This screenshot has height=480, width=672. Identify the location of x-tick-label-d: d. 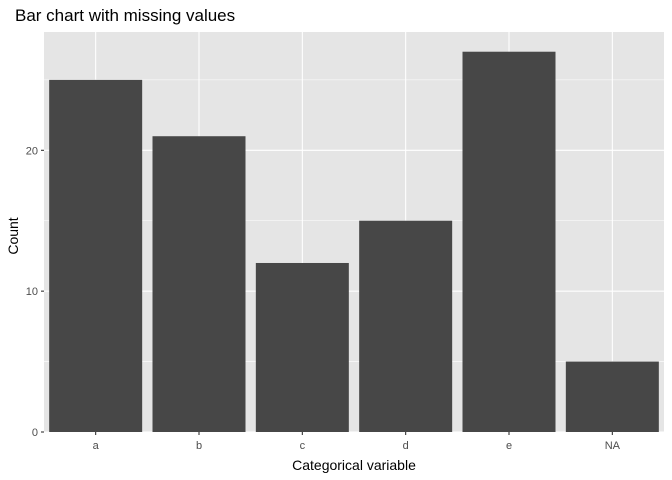
(406, 446).